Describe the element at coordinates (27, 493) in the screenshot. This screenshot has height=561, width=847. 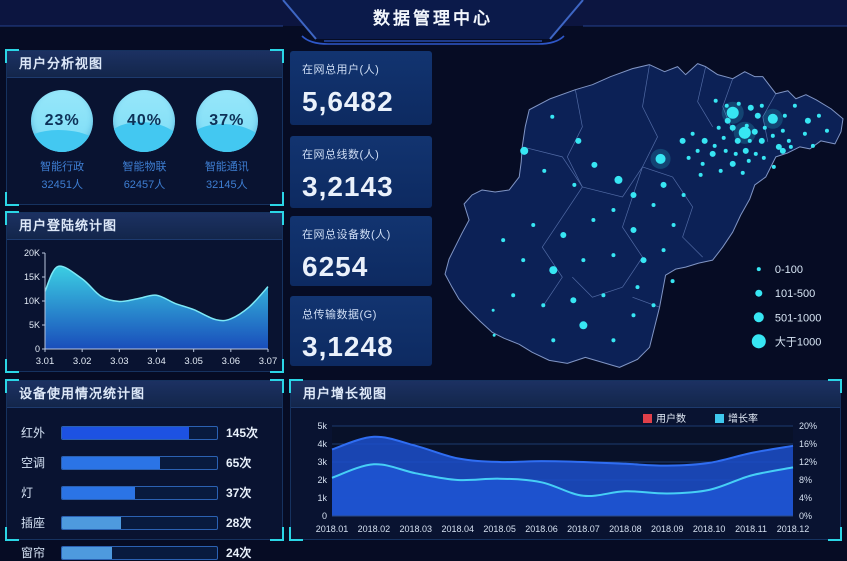
I see `bar-label: 灯` at that location.